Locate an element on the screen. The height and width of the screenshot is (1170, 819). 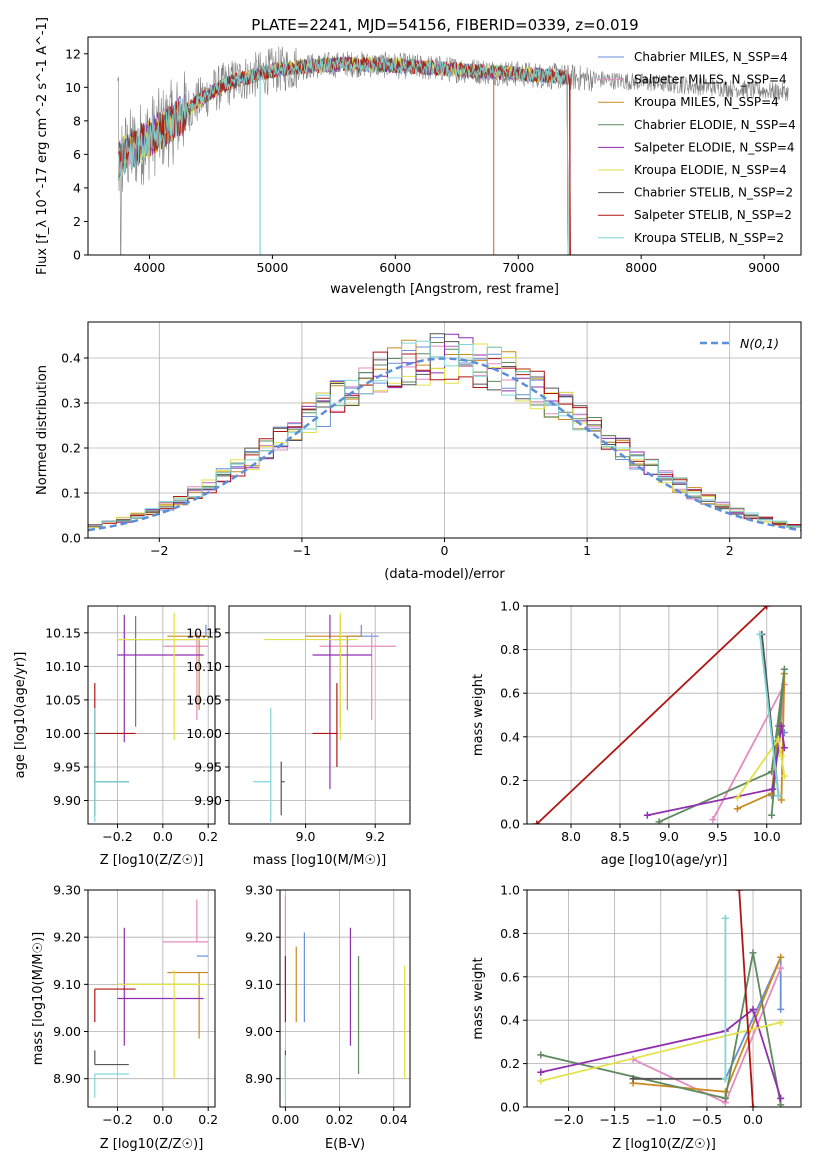
x-tick-label: 0.00 is located at coordinates (285, 1119).